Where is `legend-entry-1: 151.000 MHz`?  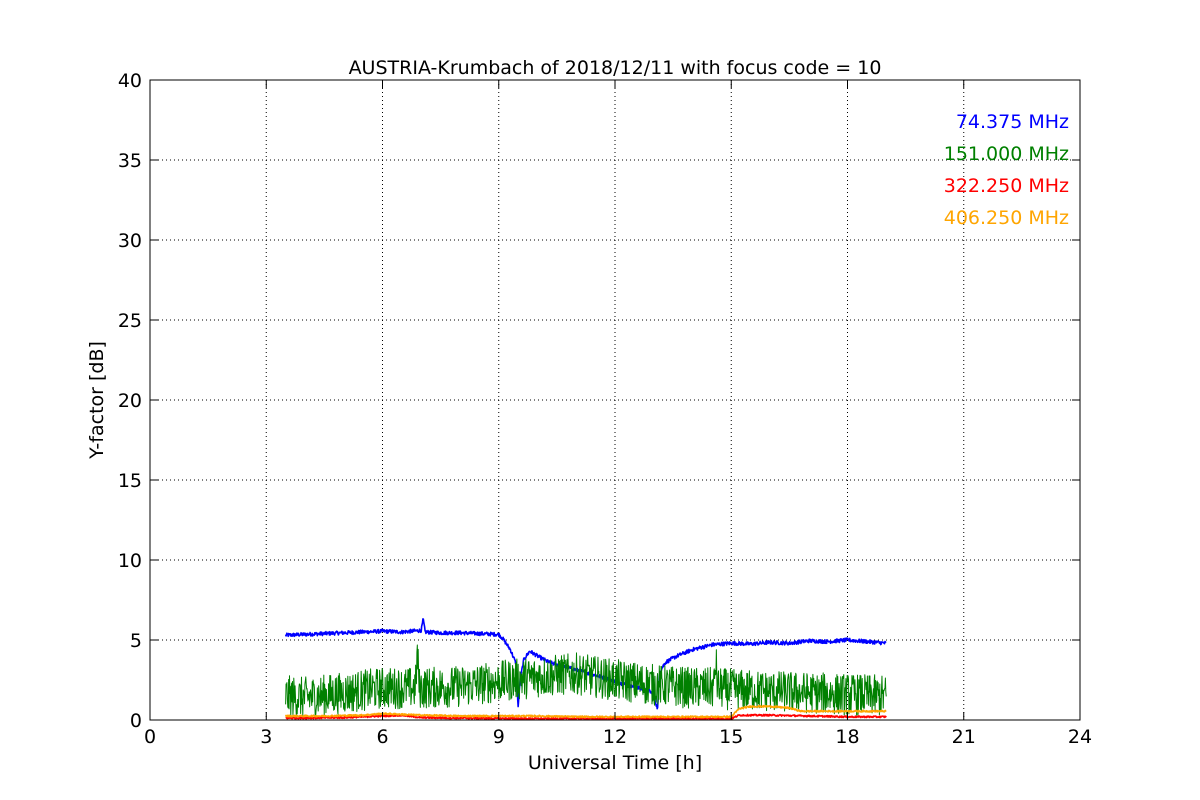
legend-entry-1: 151.000 MHz is located at coordinates (1006, 154).